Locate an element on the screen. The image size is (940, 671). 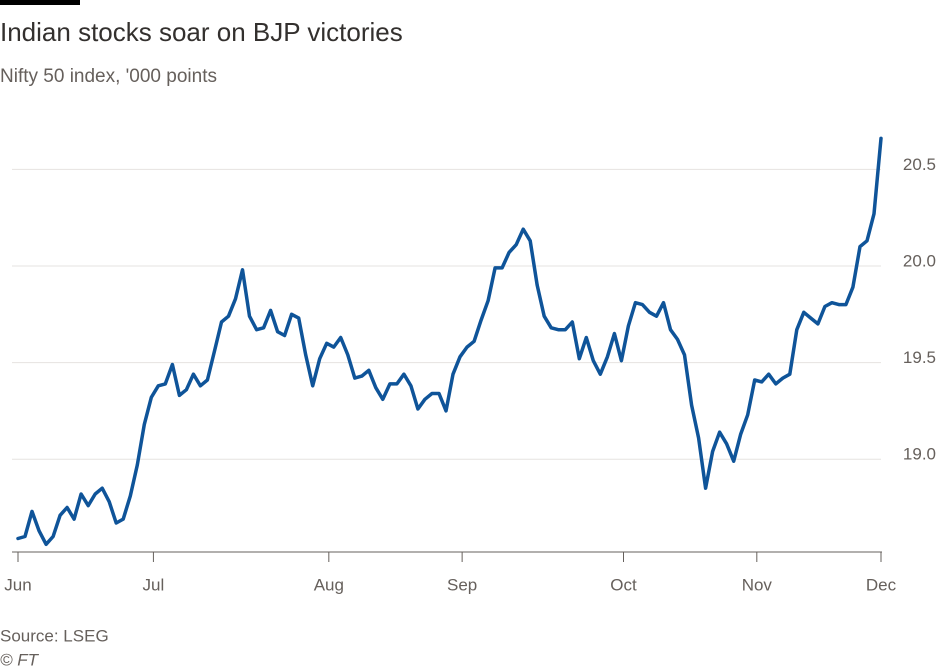
x-tick-label: Nov is located at coordinates (757, 584).